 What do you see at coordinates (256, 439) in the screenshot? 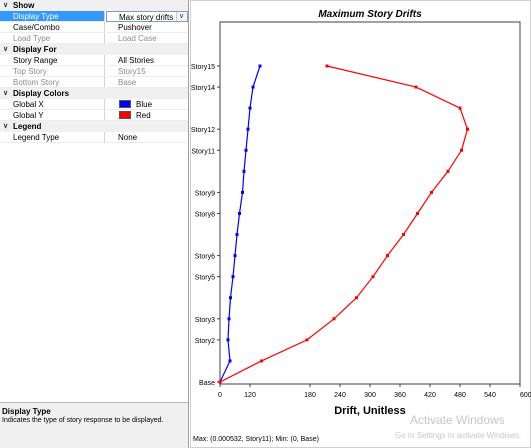
I see `status-bar-text: Max: (0.000532, Story11); Min: (0, Base)` at bounding box center [256, 439].